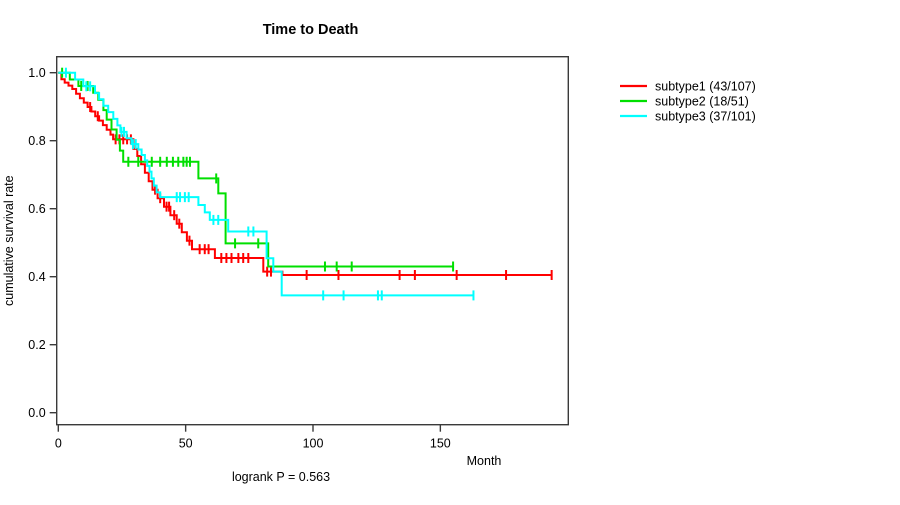  Describe the element at coordinates (702, 102) in the screenshot. I see `legend-label: subtype2 (18/51)` at that location.